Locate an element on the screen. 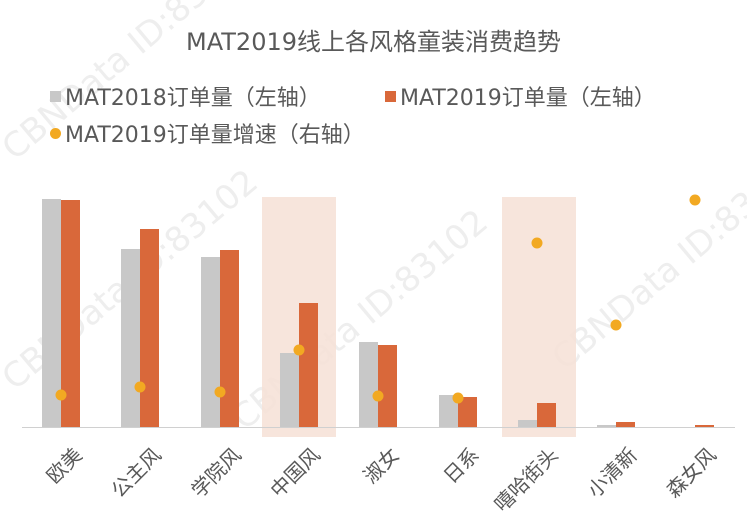  x-axis-label: 嘻哈街头 is located at coordinates (526, 479).